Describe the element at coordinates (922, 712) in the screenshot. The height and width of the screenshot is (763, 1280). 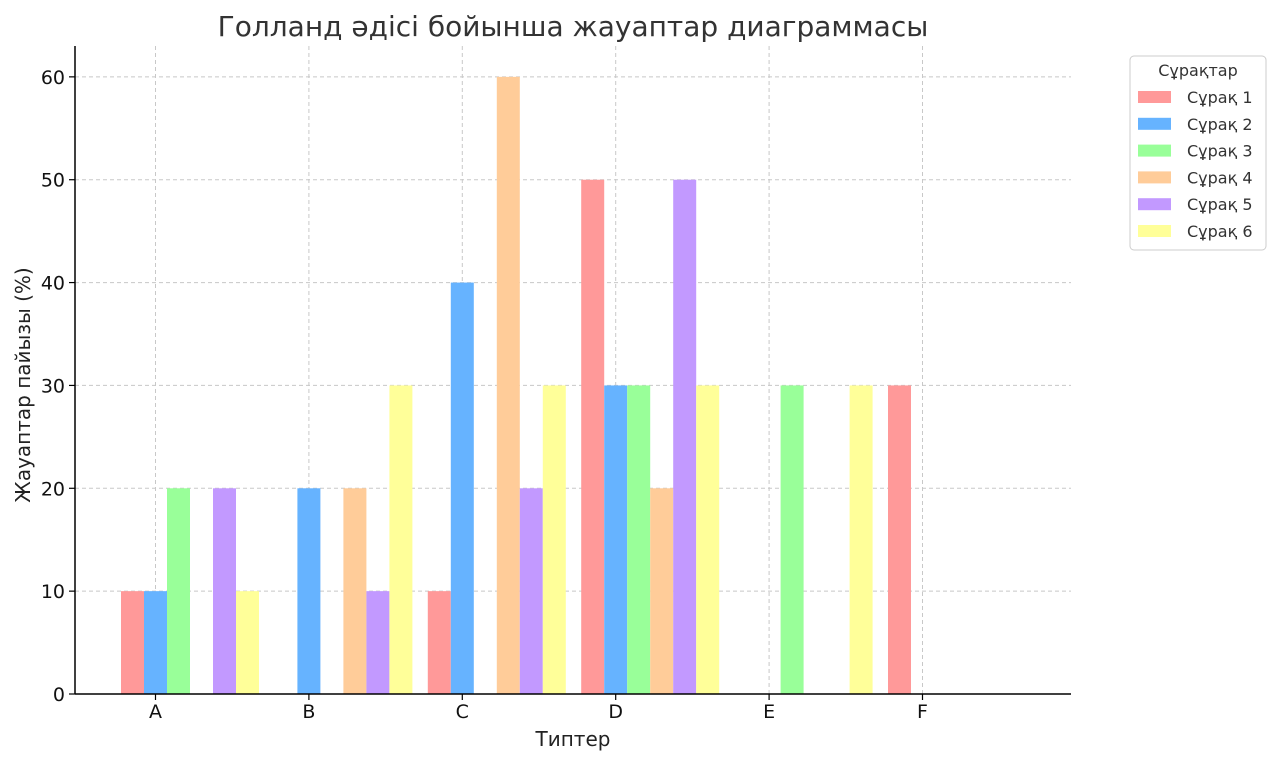
I see `x-tick-label: F` at that location.